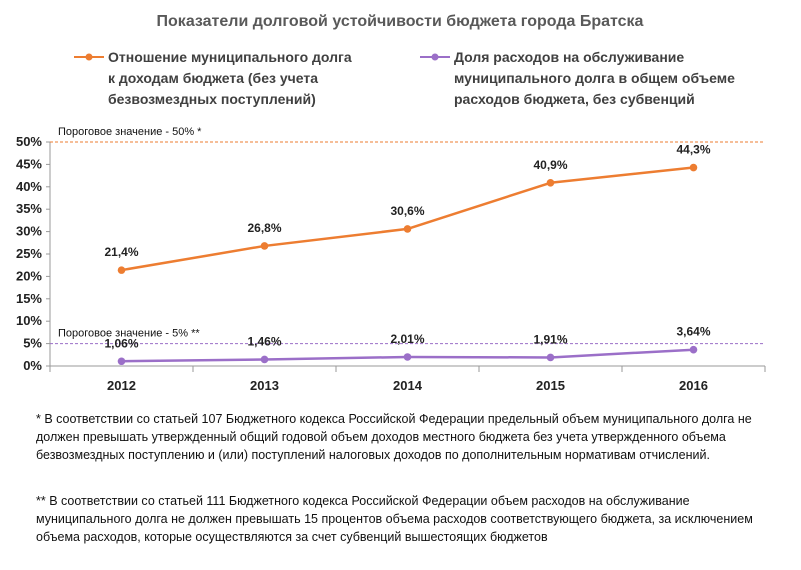 This screenshot has height=570, width=801. Describe the element at coordinates (29, 231) in the screenshot. I see `y-tick-label: 30%` at that location.